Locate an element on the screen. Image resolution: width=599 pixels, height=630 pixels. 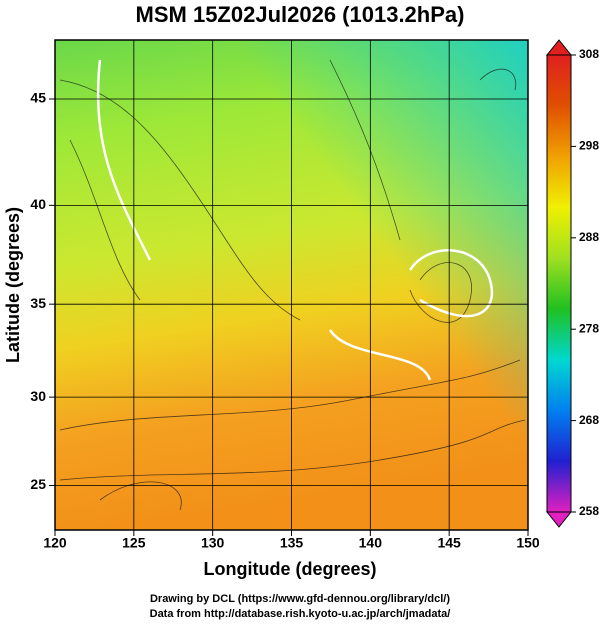
x-axis-label: Longitude (degrees) is located at coordinates (289, 569).